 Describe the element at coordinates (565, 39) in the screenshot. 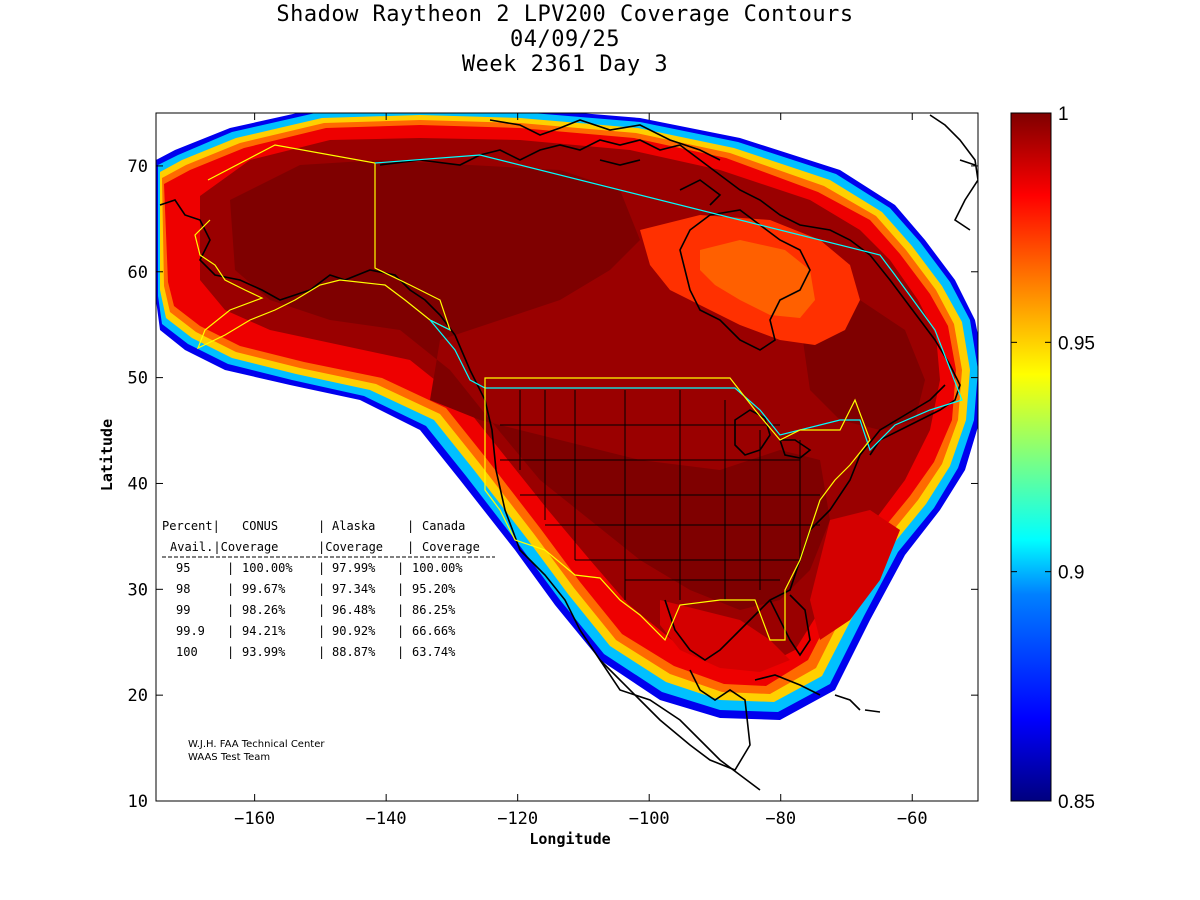

I see `chart-date: 04/09/25` at that location.